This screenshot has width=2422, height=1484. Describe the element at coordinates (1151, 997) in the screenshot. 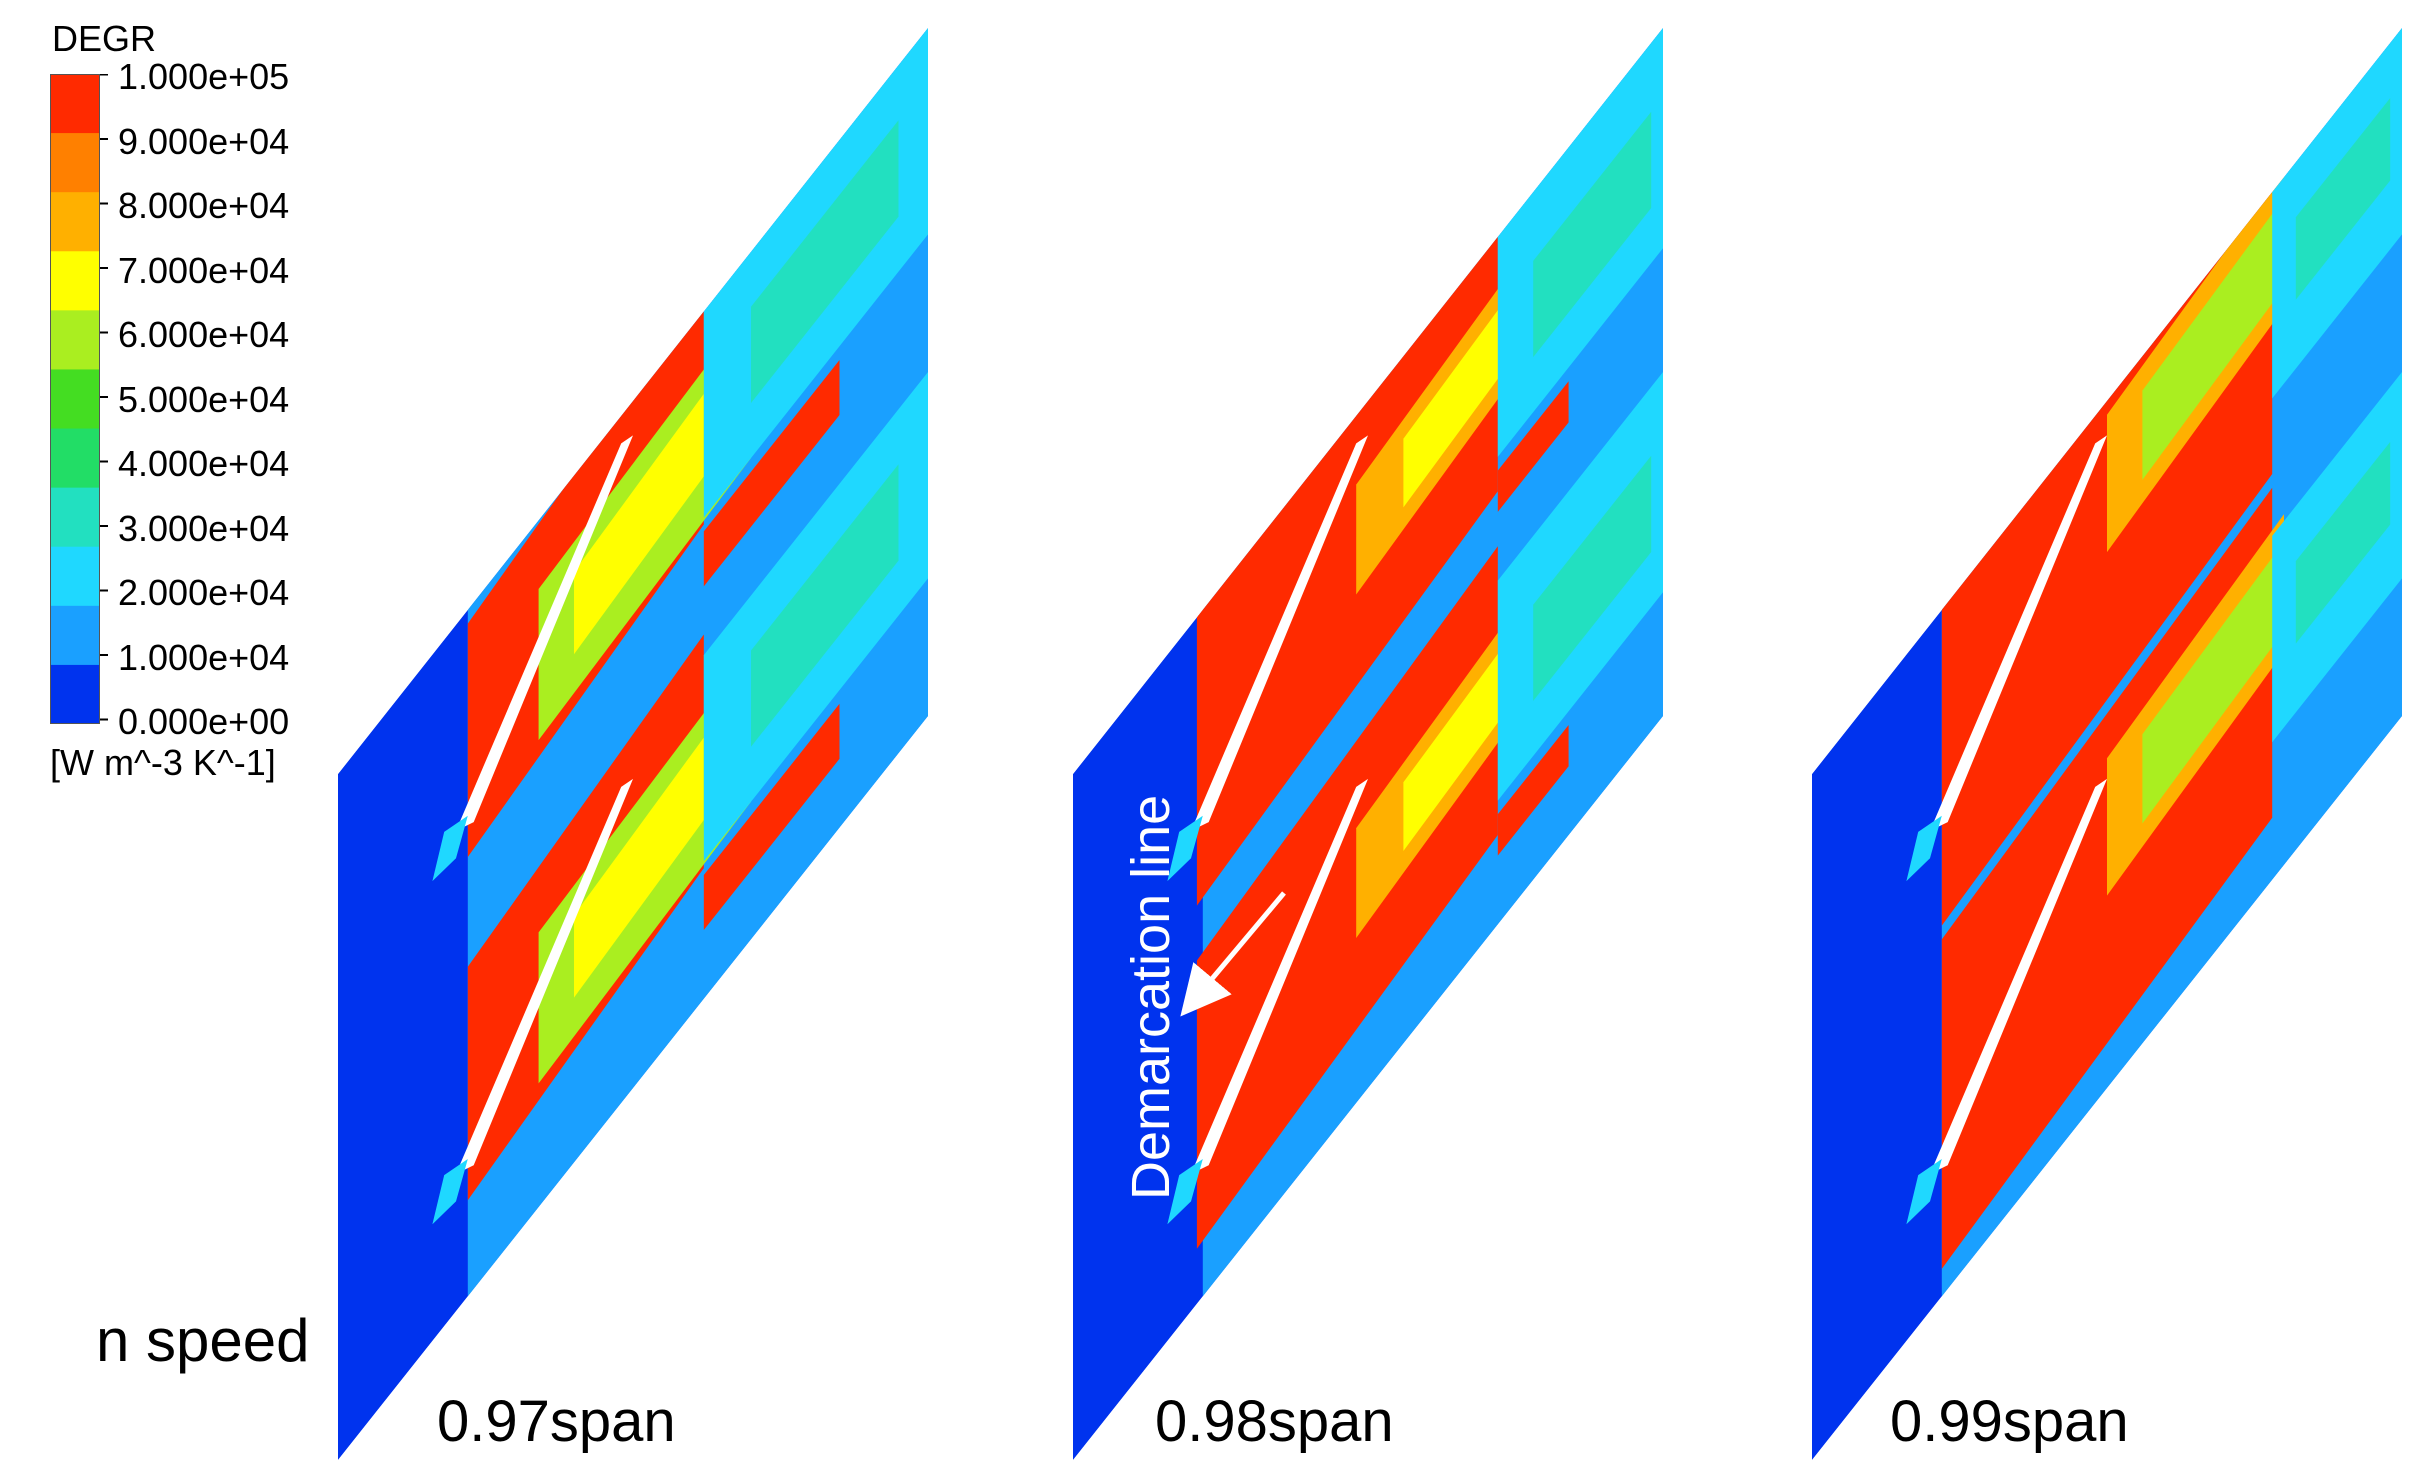

I see `demarcation-annotation-text: Demarcation line` at that location.